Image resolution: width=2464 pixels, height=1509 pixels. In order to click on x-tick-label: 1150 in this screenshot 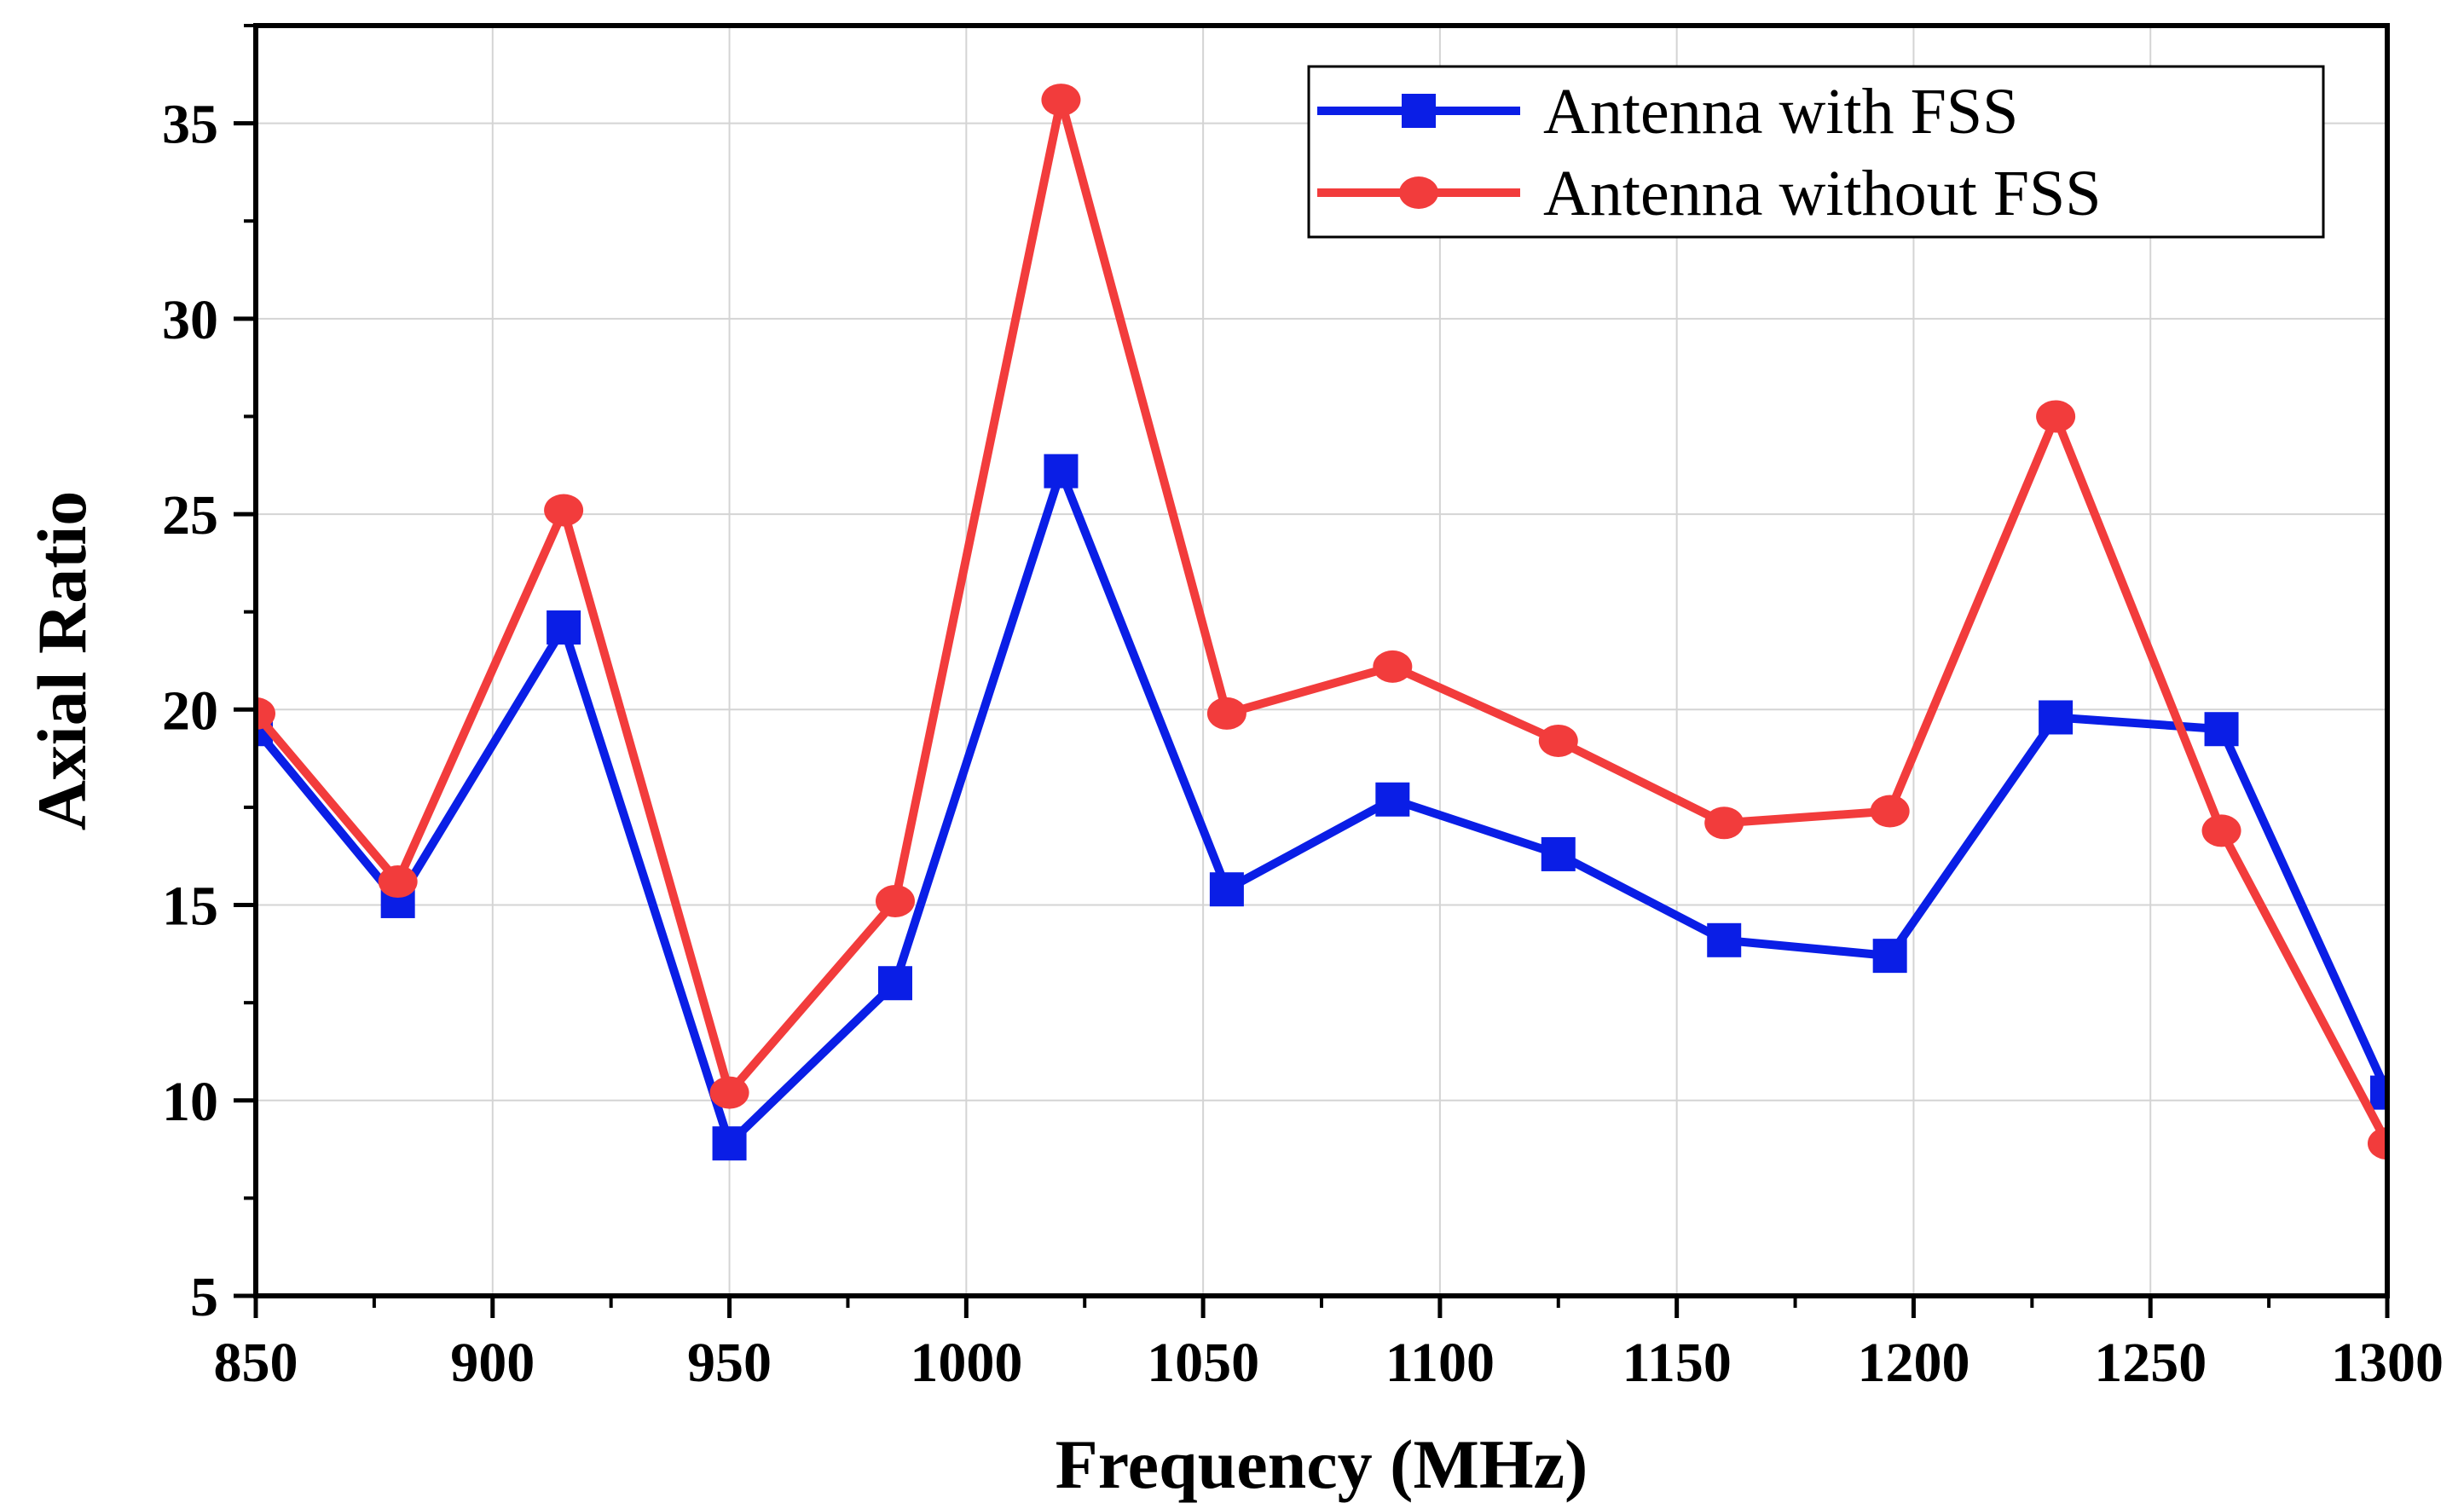, I will do `click(1676, 1363)`.